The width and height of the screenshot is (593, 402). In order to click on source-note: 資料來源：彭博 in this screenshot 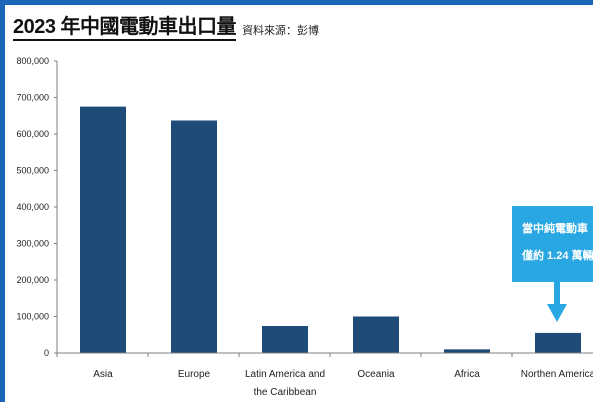, I will do `click(281, 31)`.